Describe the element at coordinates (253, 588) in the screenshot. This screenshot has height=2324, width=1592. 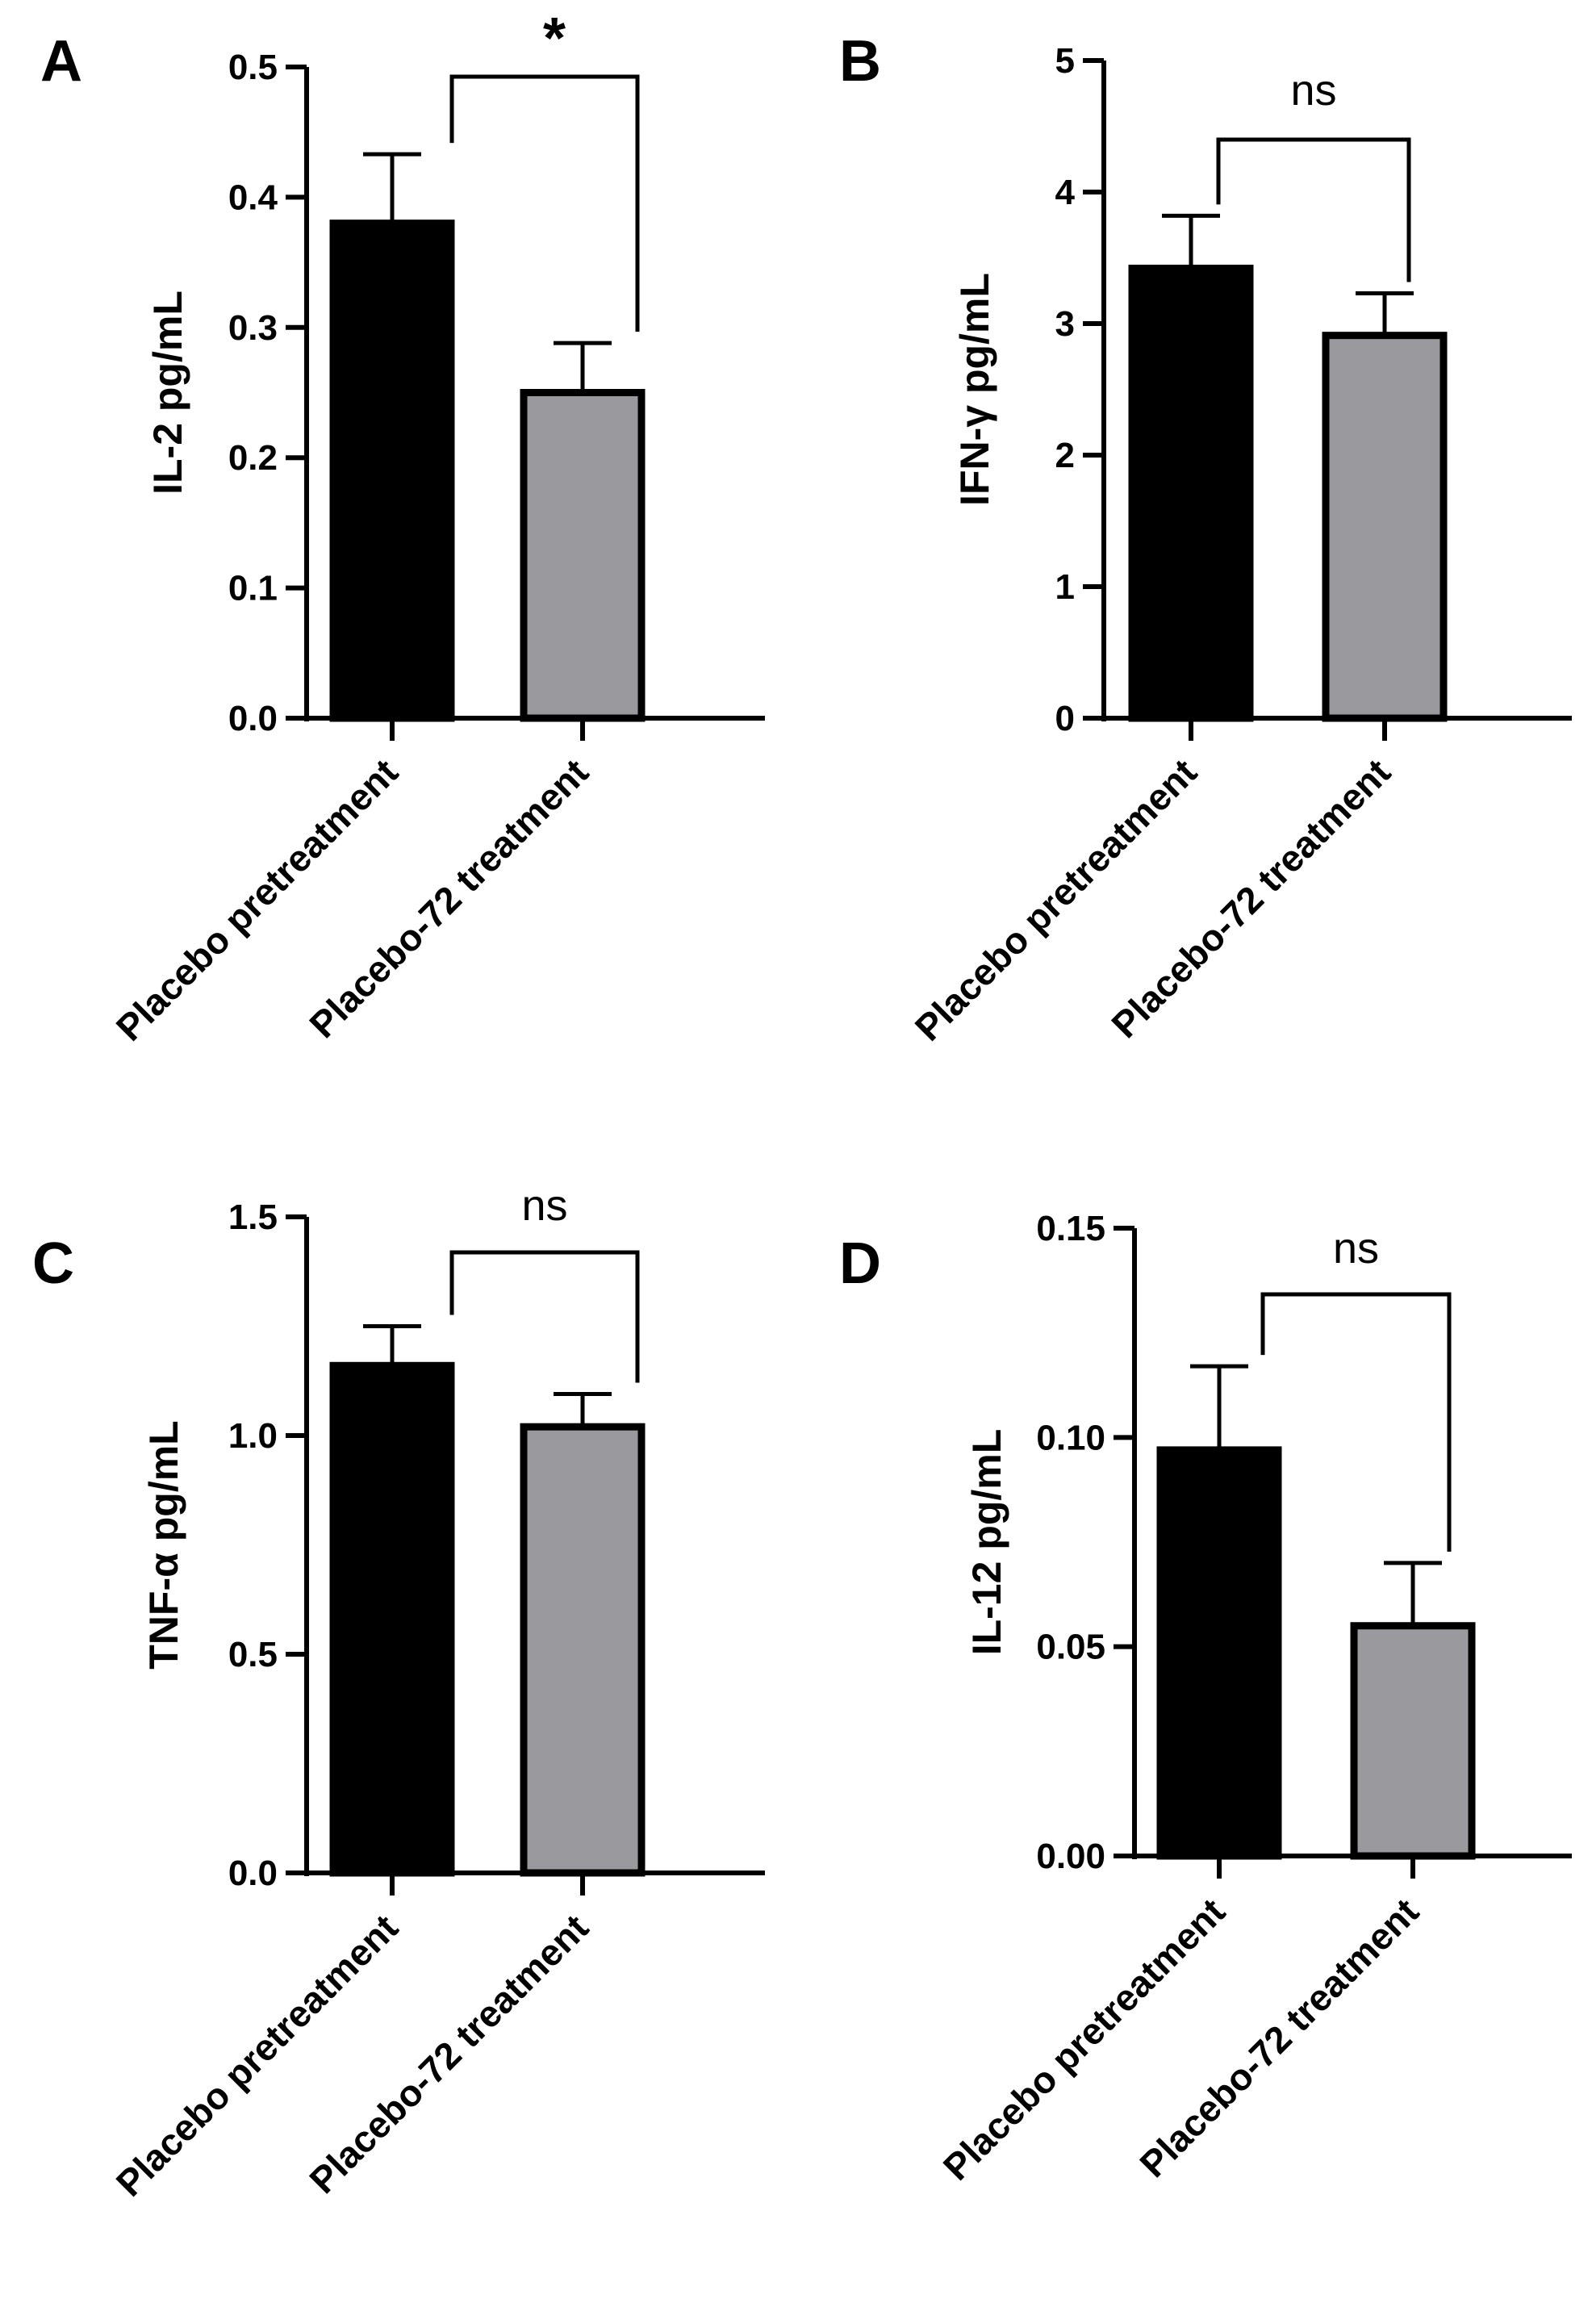
I see `y-tick-label: 0.1` at that location.